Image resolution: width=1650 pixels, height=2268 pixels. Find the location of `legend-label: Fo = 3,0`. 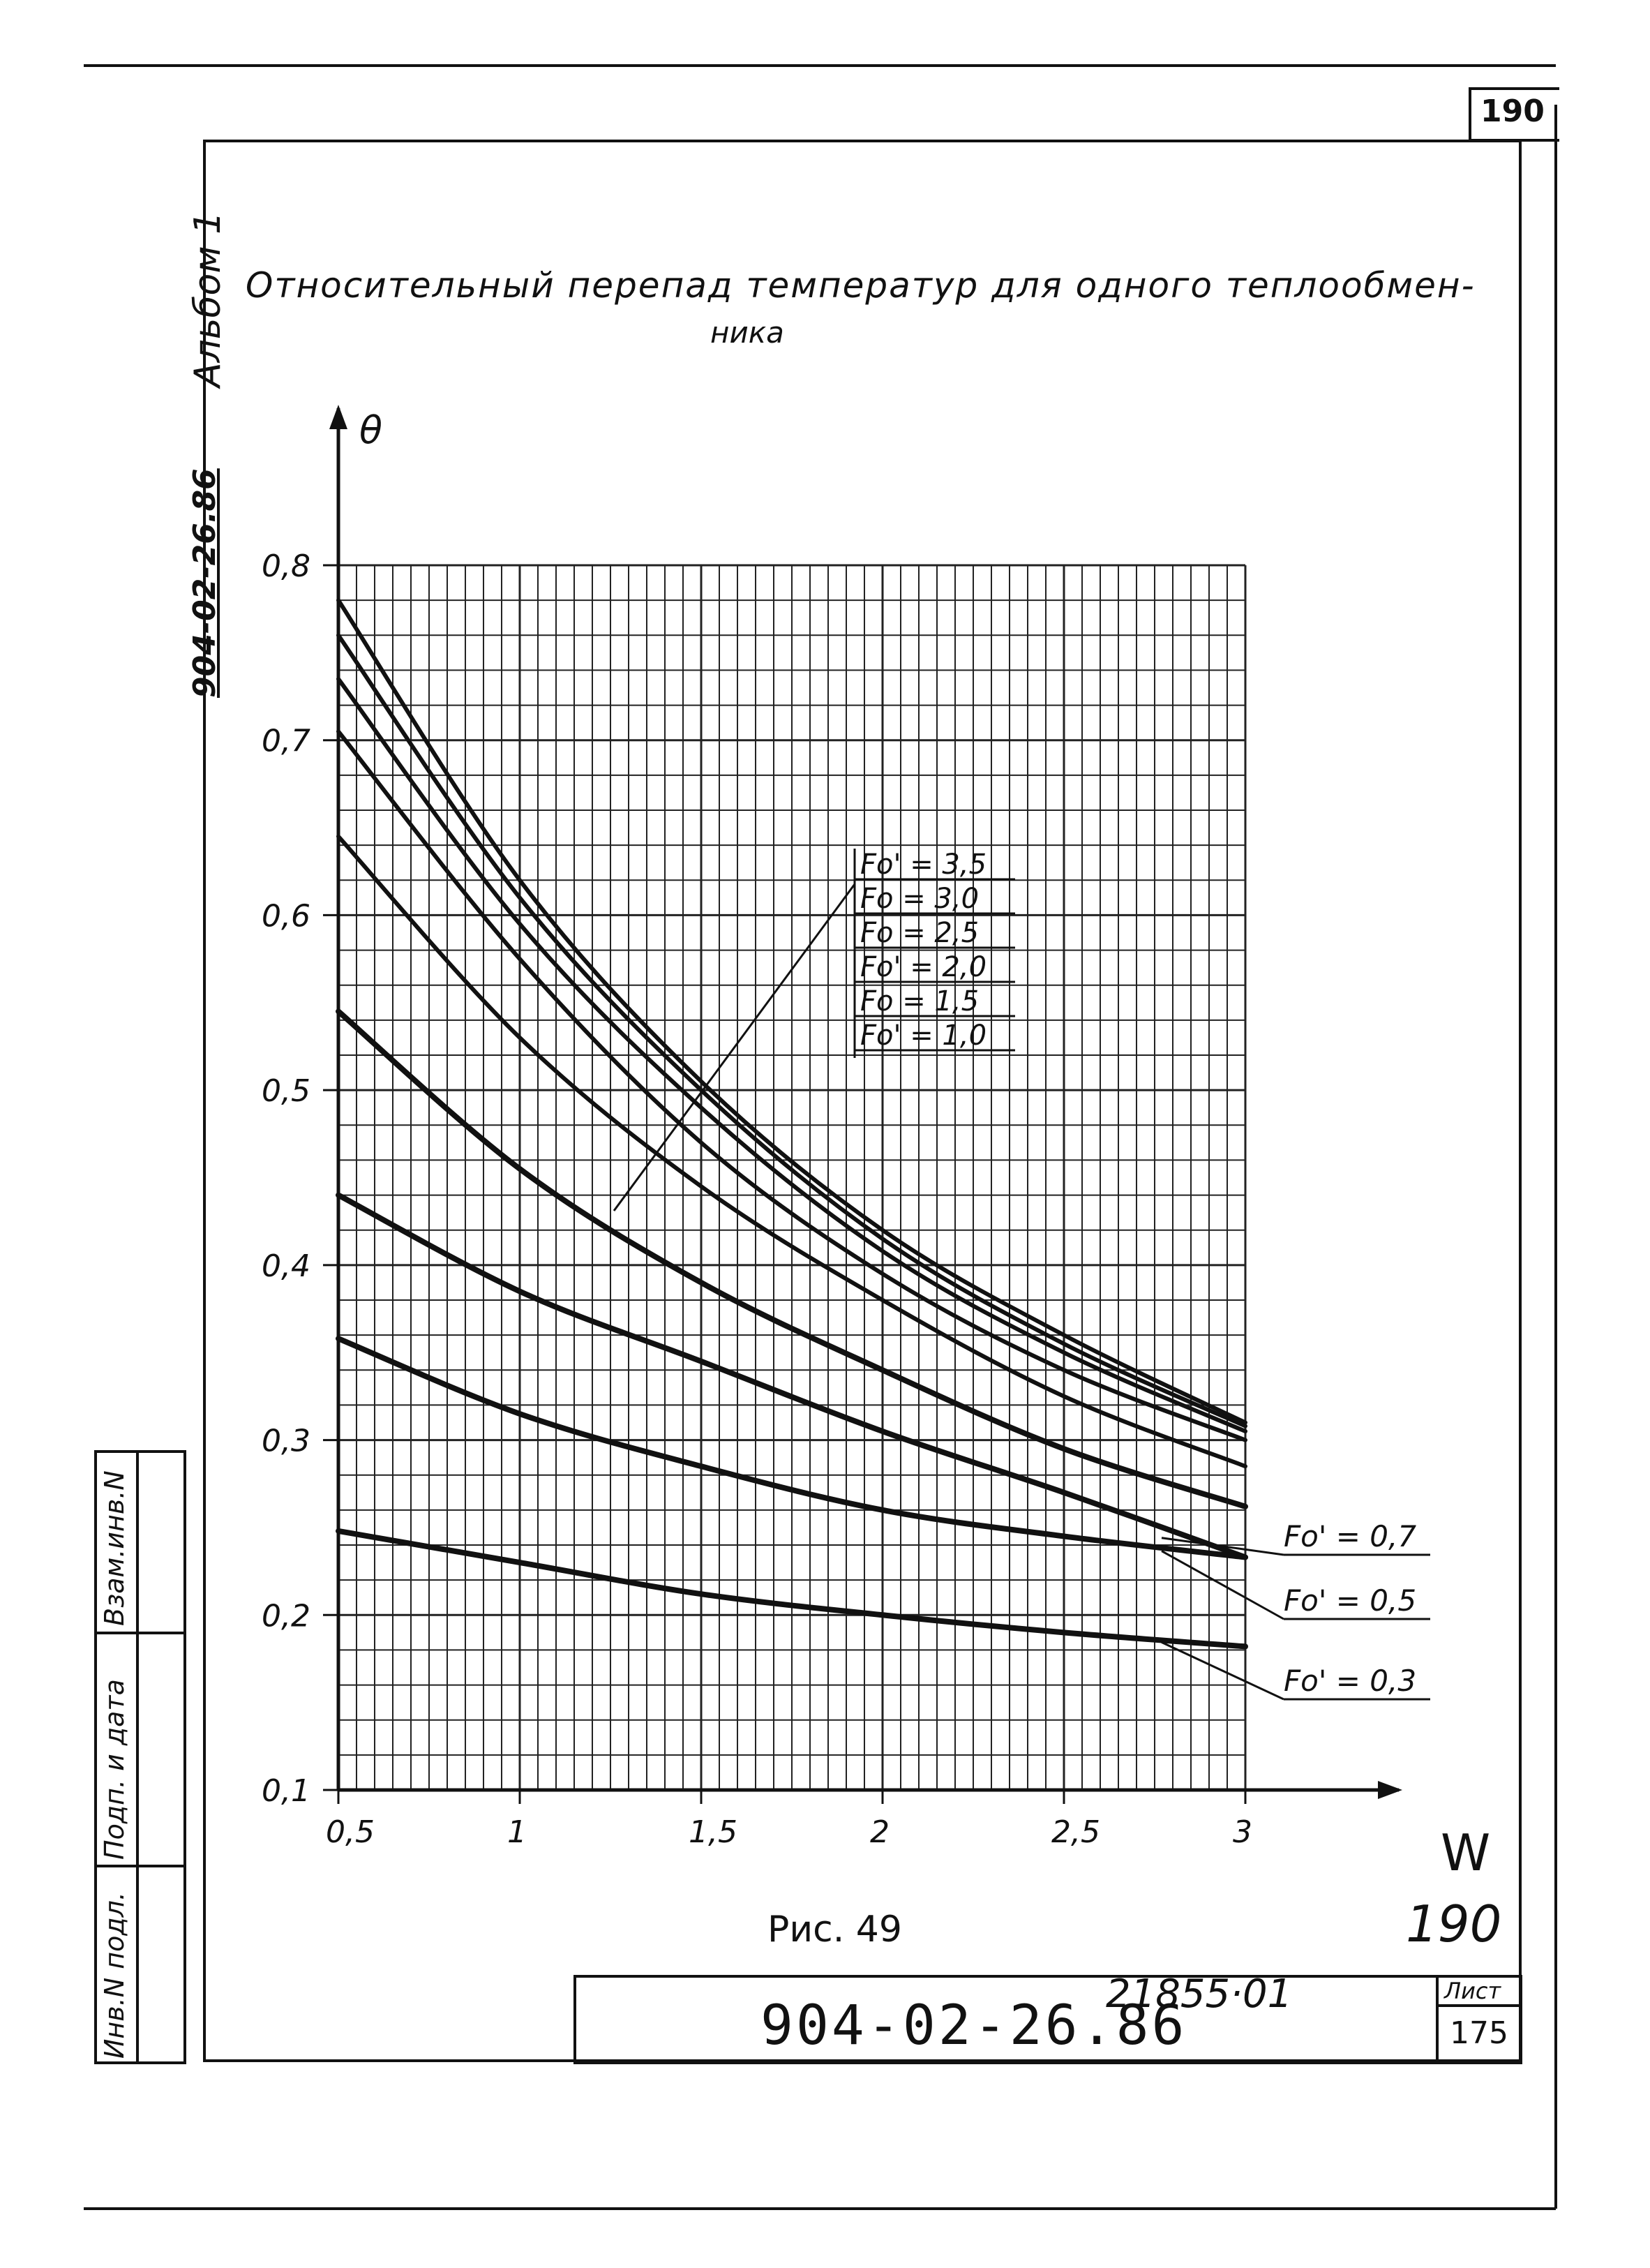

legend-label: Fo = 3,0 is located at coordinates (919, 899).